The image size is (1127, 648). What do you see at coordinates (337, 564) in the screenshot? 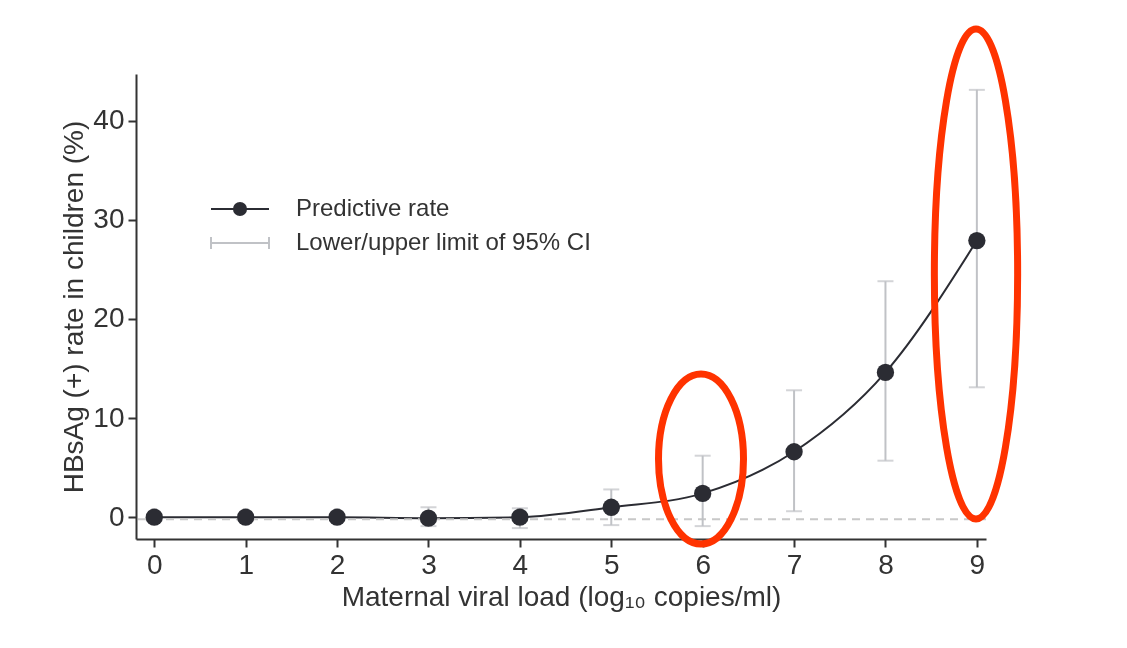
I see `x-tick-label: 2` at bounding box center [337, 564].